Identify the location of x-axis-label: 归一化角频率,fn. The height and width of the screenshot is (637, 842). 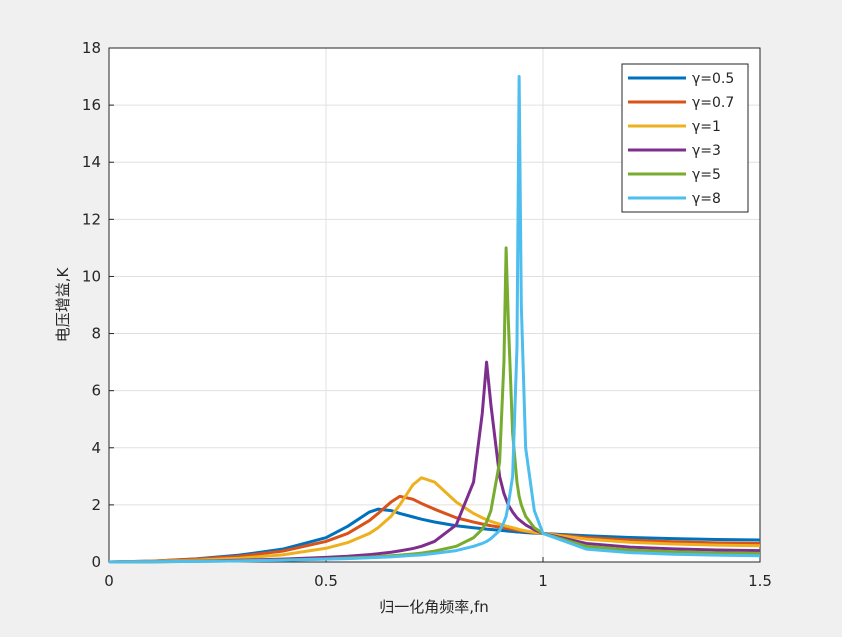
(434, 607).